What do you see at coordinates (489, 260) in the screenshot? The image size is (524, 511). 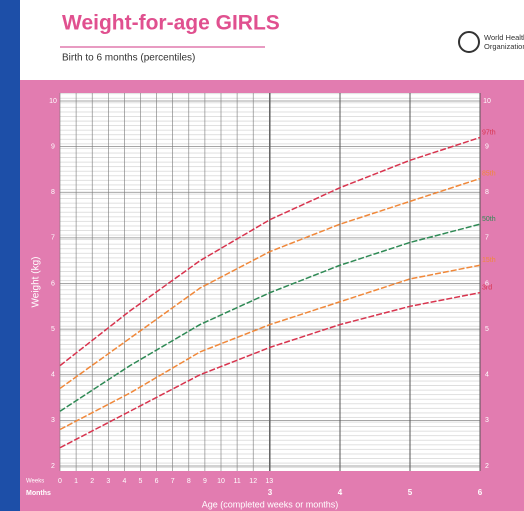 I see `series-label: 15th` at bounding box center [489, 260].